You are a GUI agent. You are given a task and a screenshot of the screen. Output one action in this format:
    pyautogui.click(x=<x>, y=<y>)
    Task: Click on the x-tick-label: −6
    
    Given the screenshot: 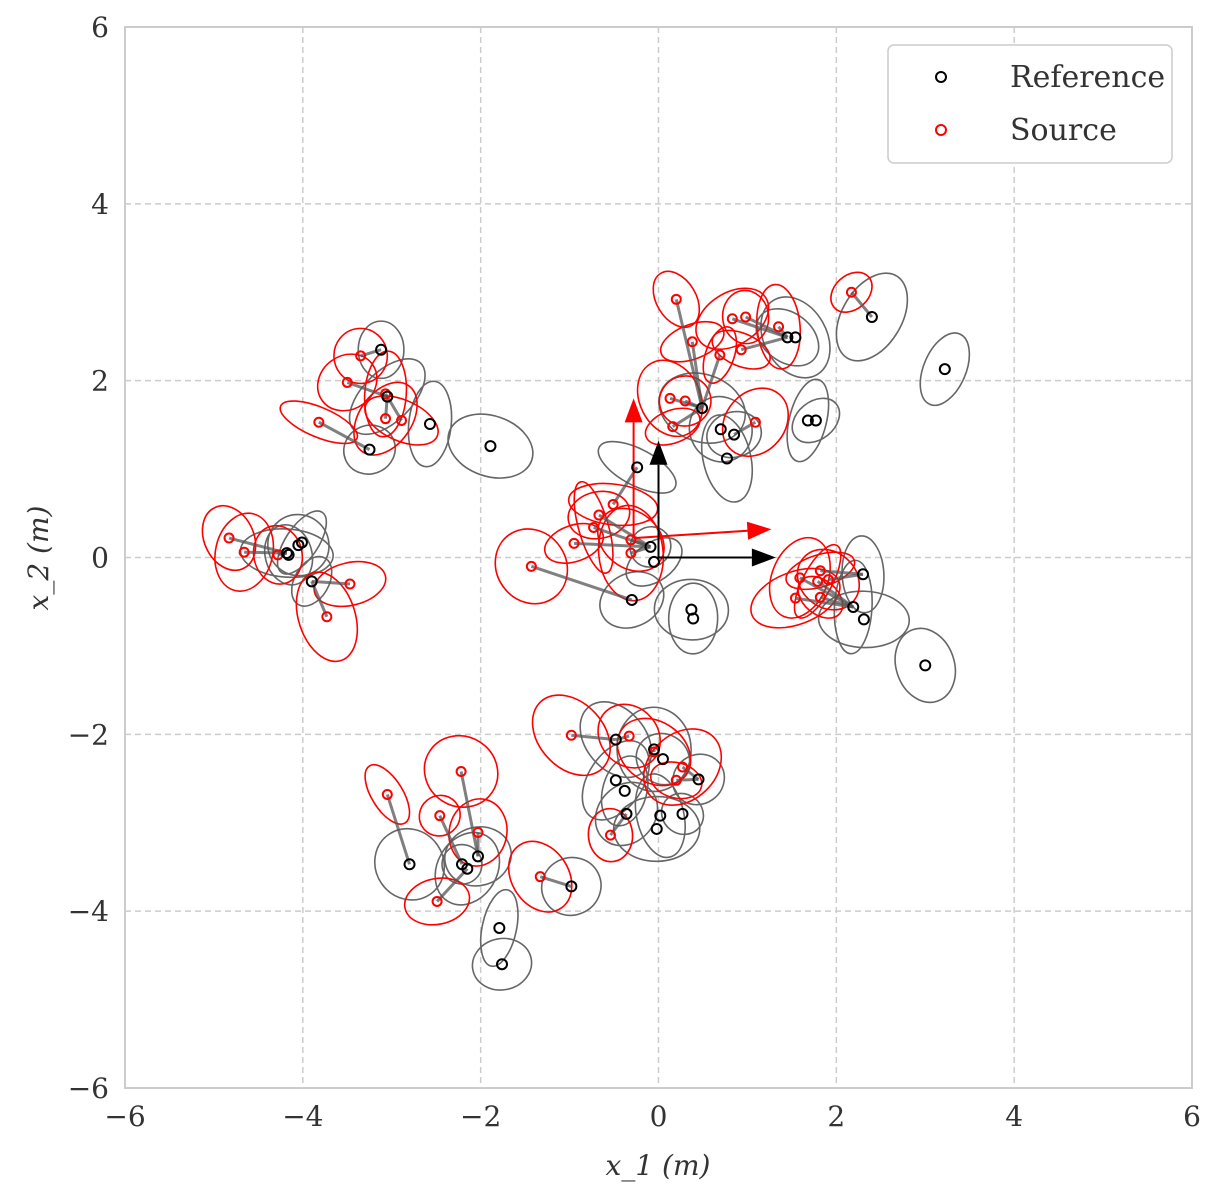 What is the action you would take?
    pyautogui.click(x=124, y=1116)
    